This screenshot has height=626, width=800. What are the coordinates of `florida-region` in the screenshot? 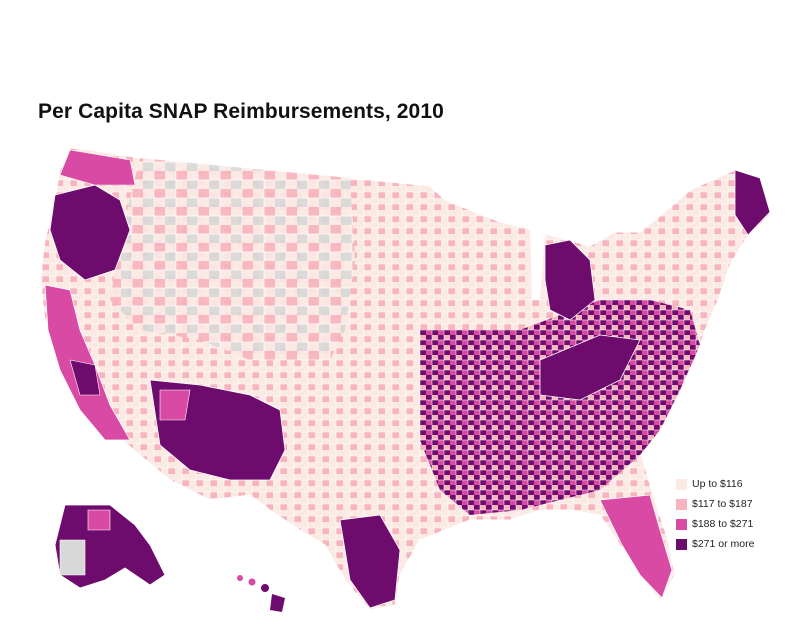 It's located at (636, 546).